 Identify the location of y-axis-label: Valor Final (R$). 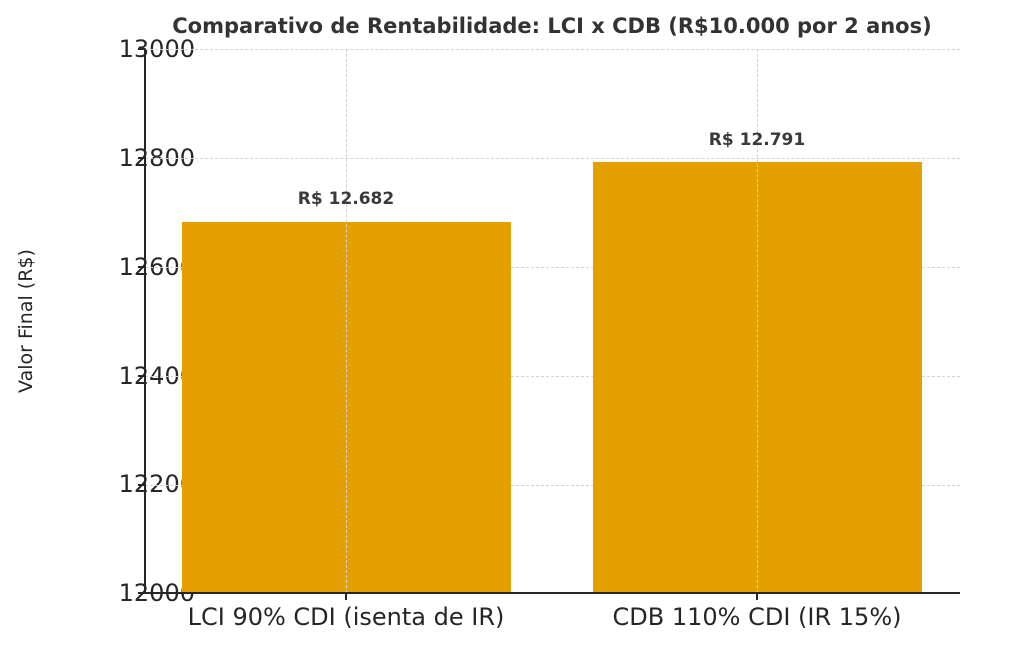
(26, 321).